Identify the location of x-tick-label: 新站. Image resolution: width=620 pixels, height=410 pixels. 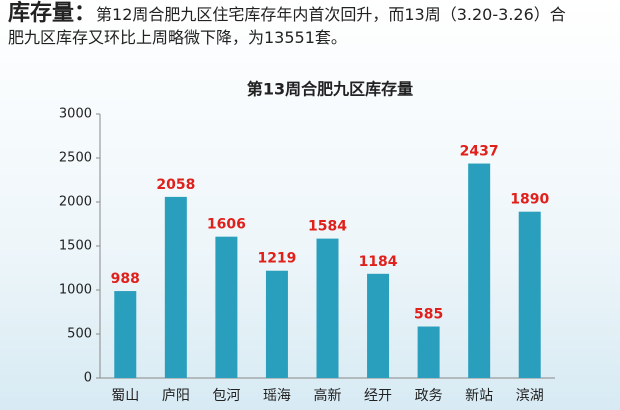
(479, 396).